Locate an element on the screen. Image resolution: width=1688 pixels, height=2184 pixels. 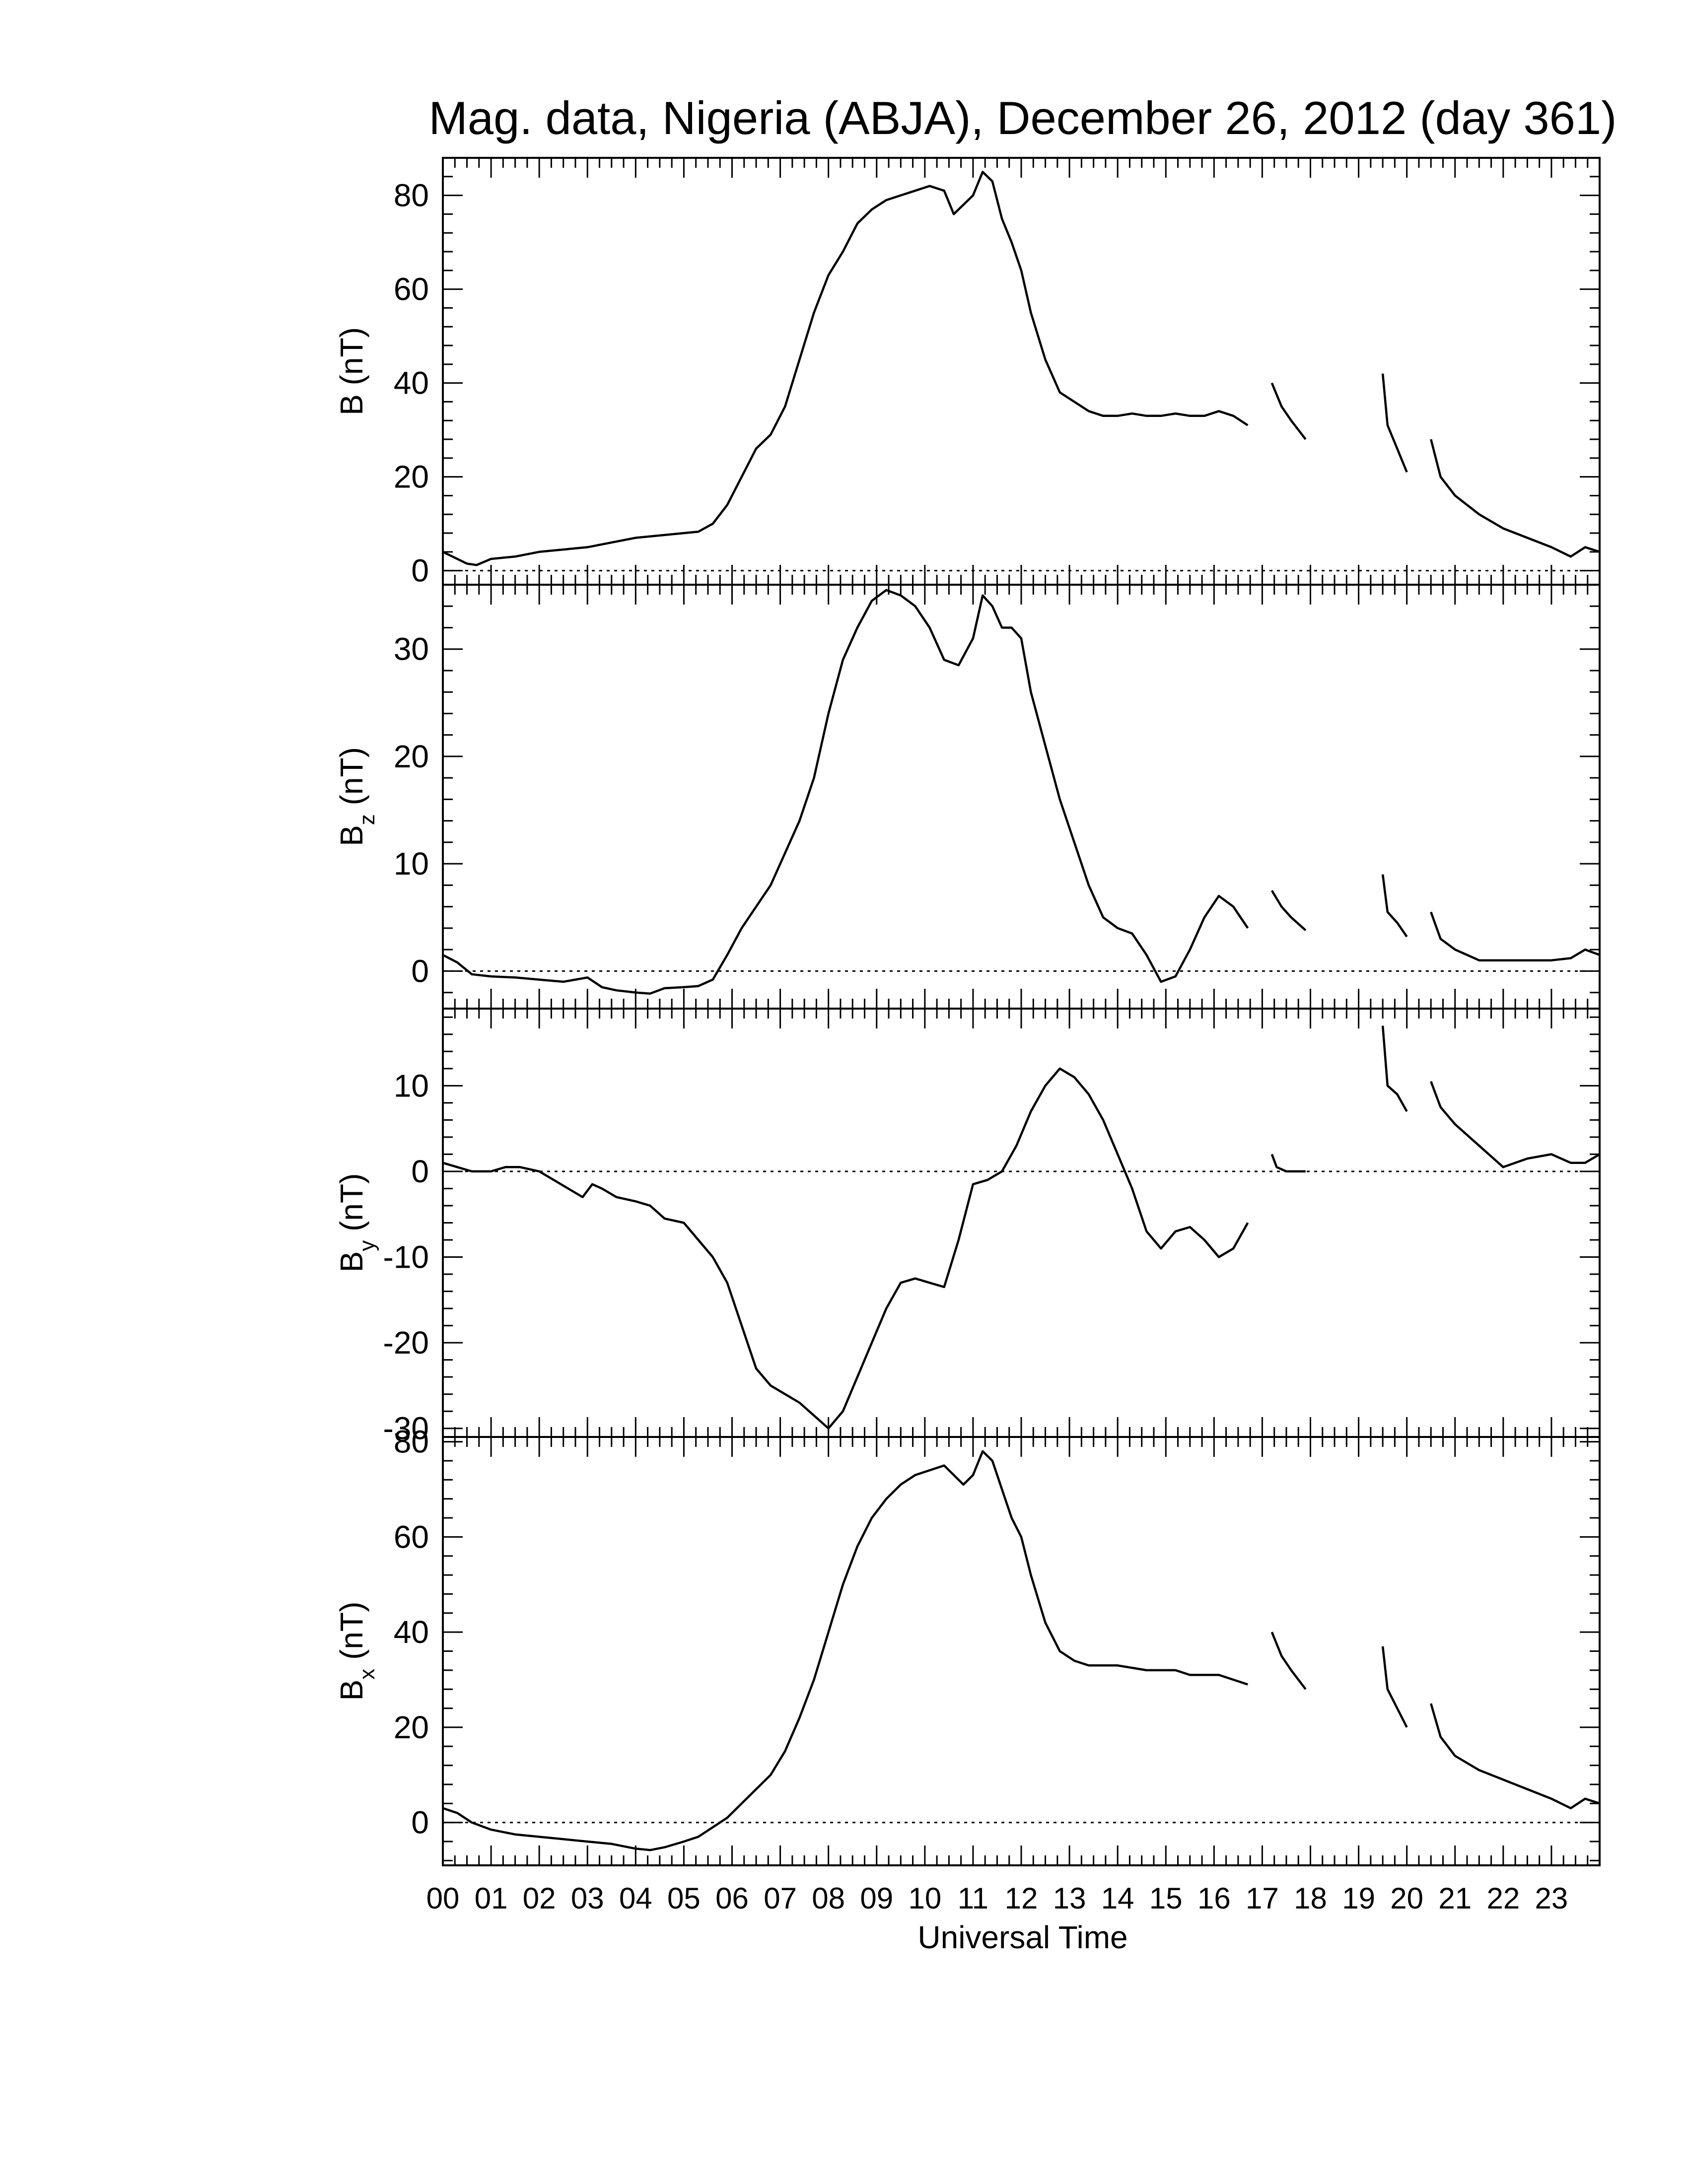
x-tick-label: 16 is located at coordinates (1214, 1898).